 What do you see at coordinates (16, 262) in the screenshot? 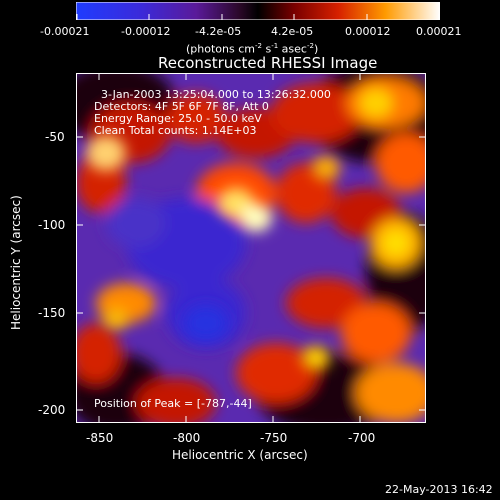
I see `y-axis-label: Heliocentric Y (arcsec)` at bounding box center [16, 262].